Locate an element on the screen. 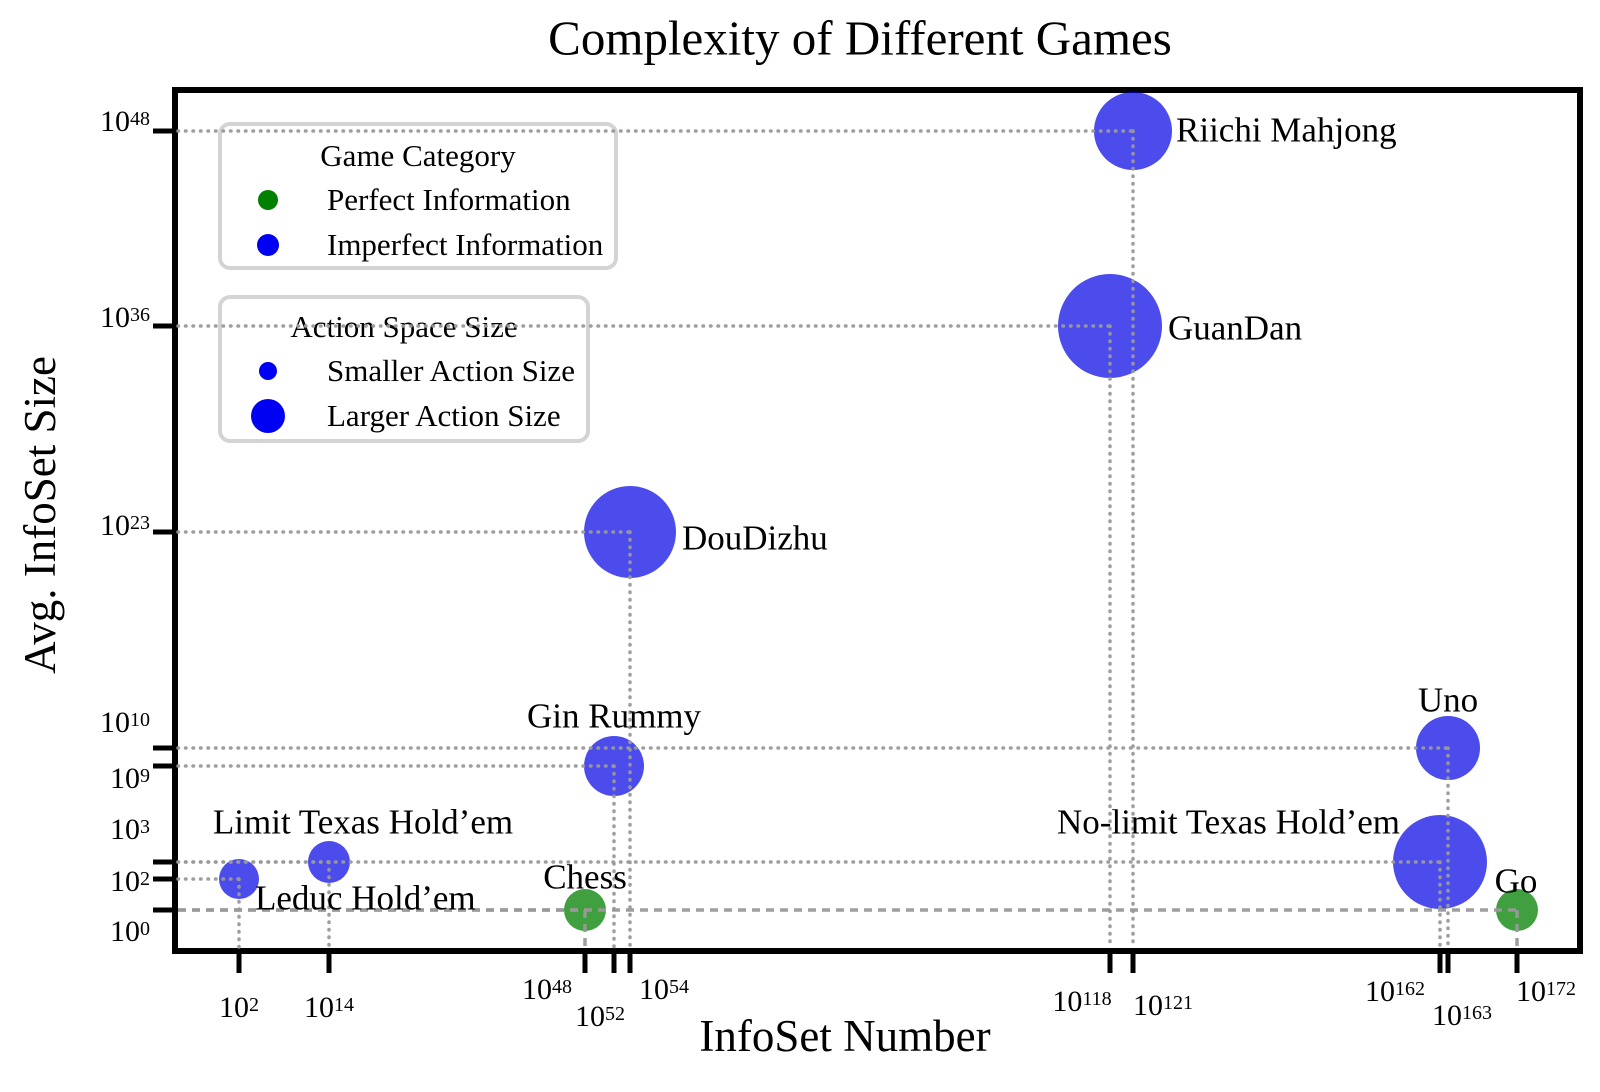  y-tick-label-10e23: 1023 is located at coordinates (125, 525).